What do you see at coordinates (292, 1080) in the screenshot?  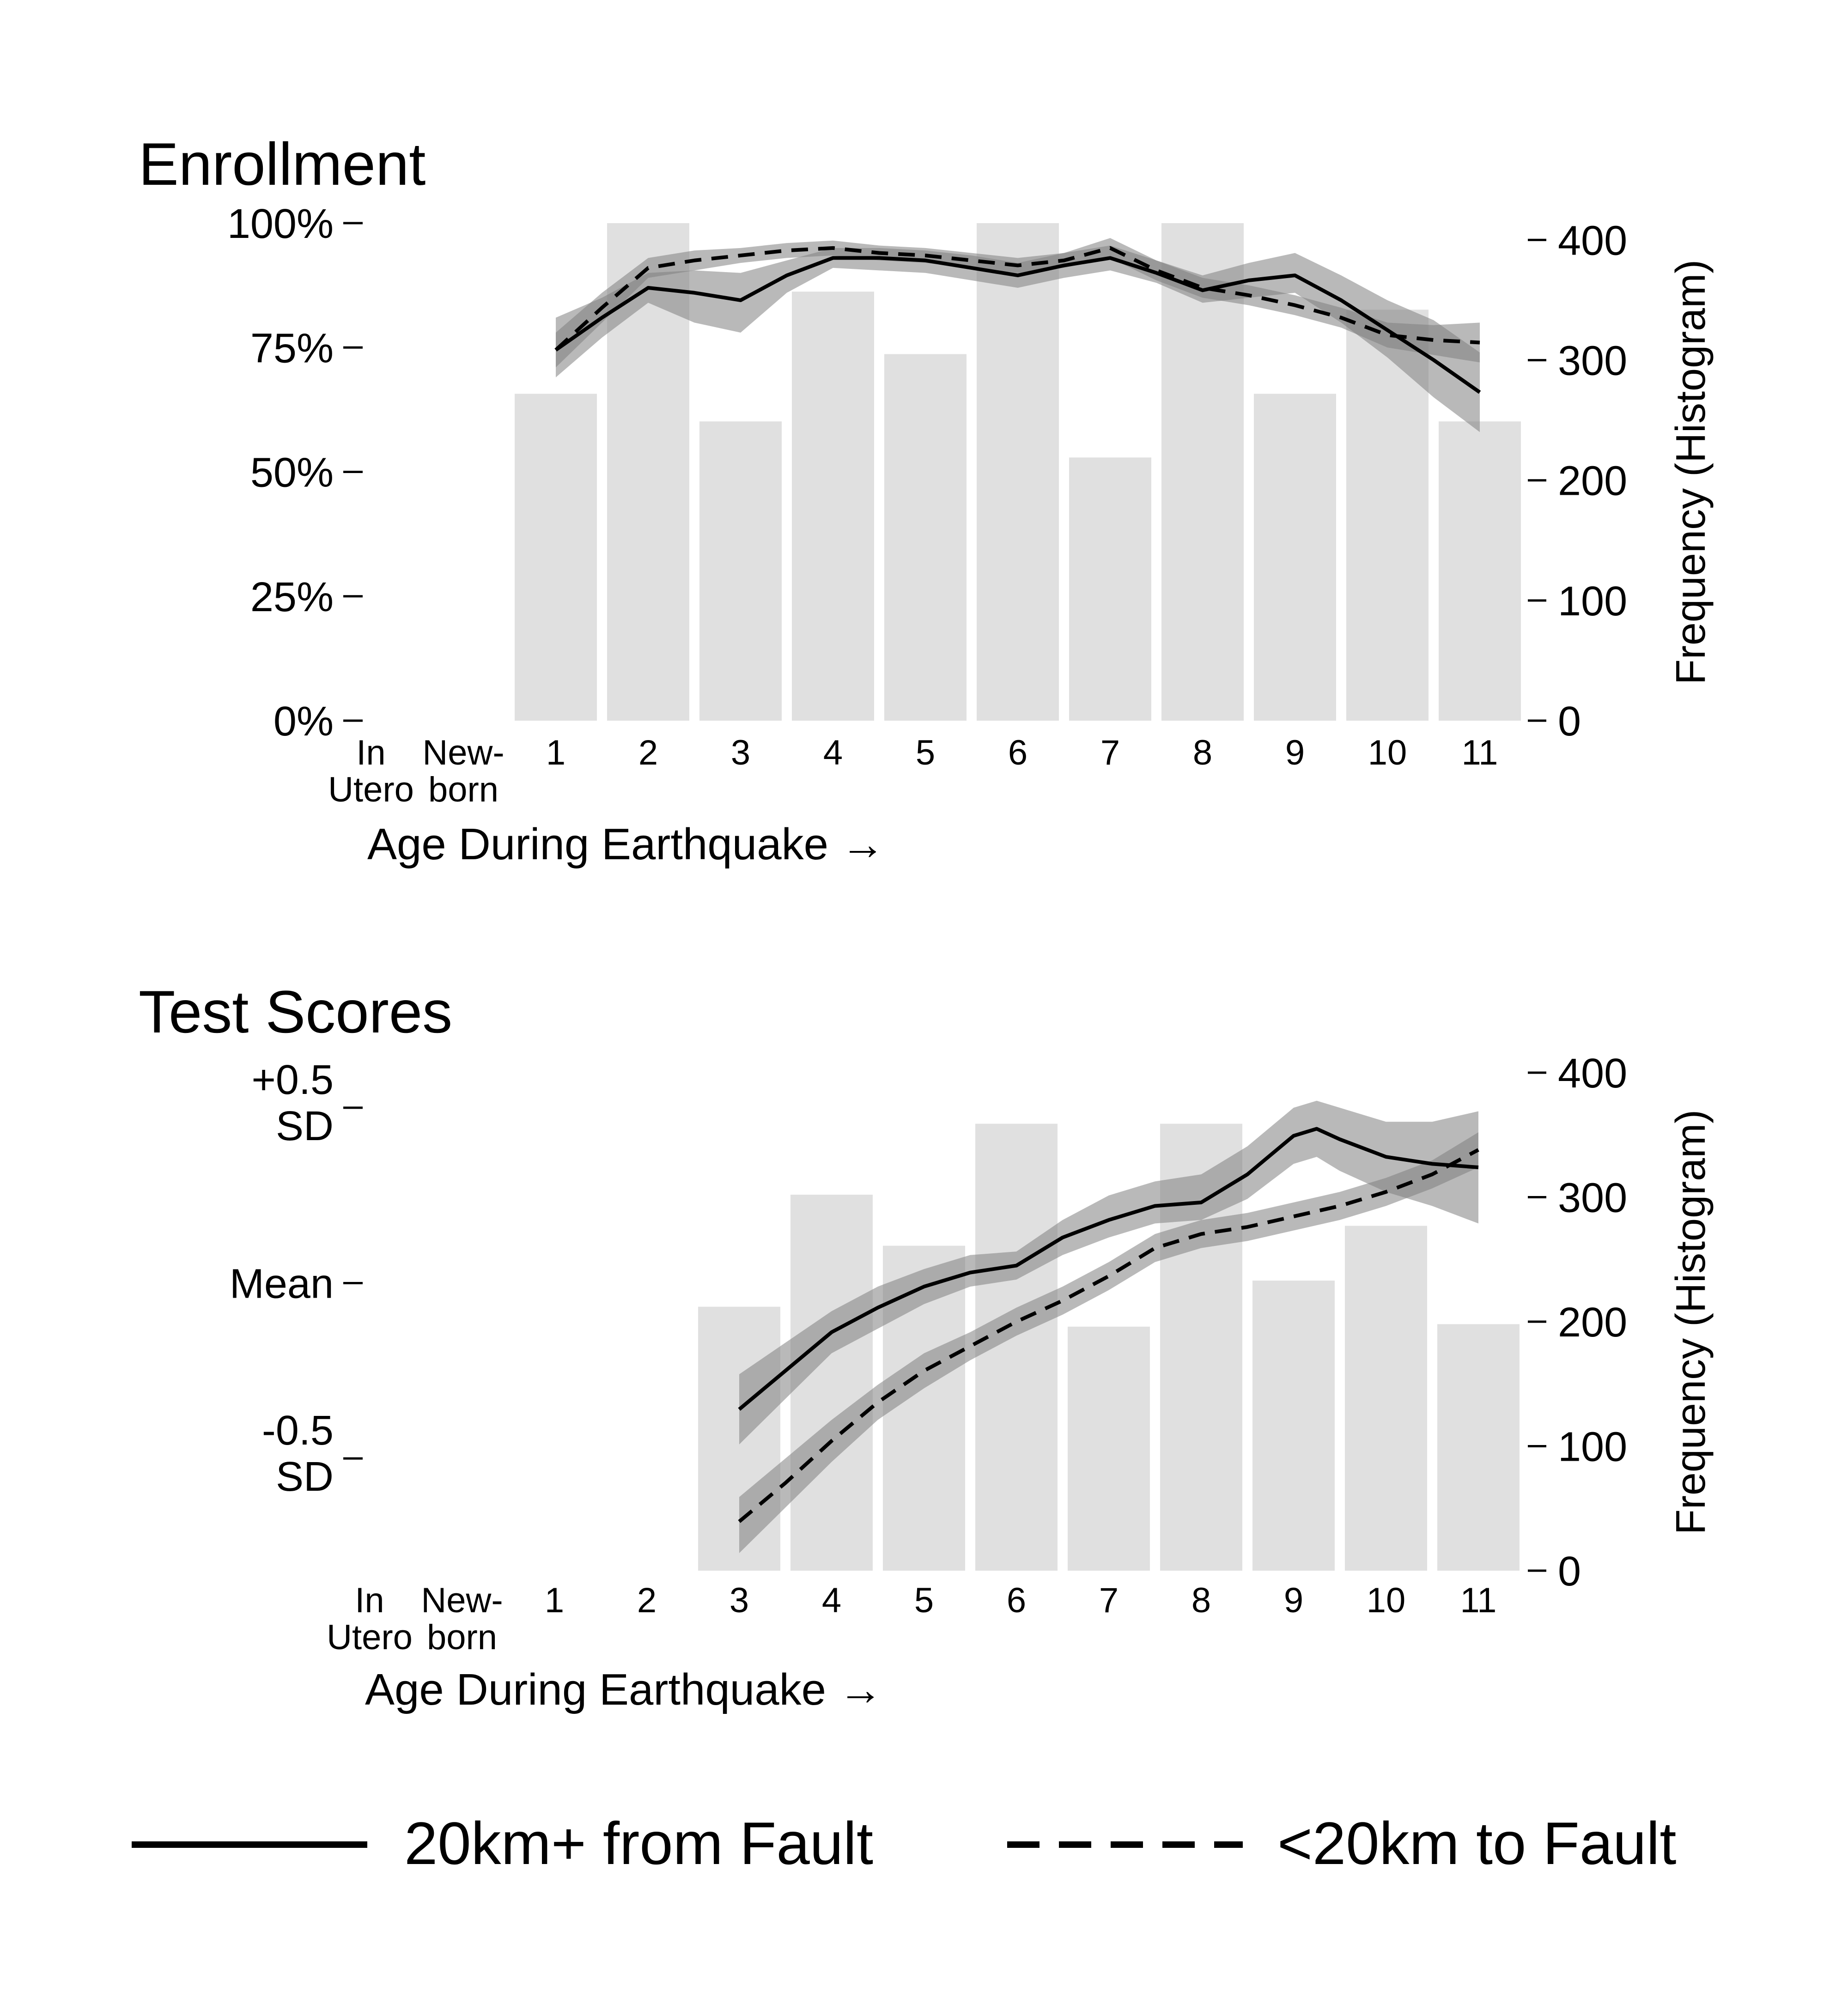 I see `left-tick-label: +0.5` at bounding box center [292, 1080].